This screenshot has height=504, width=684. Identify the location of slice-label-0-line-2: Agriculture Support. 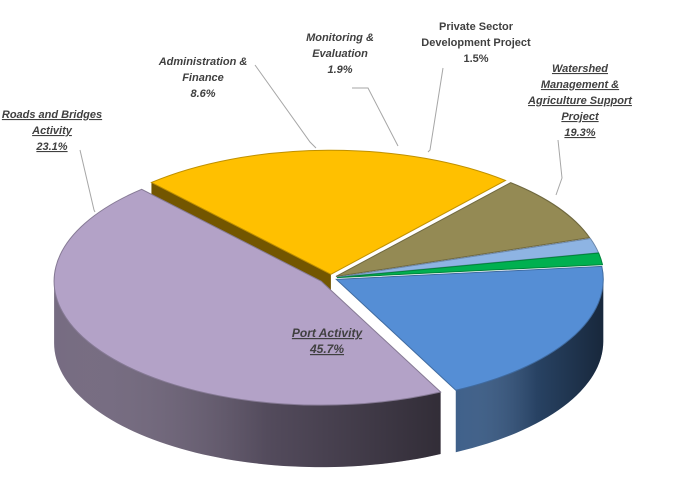
(580, 101).